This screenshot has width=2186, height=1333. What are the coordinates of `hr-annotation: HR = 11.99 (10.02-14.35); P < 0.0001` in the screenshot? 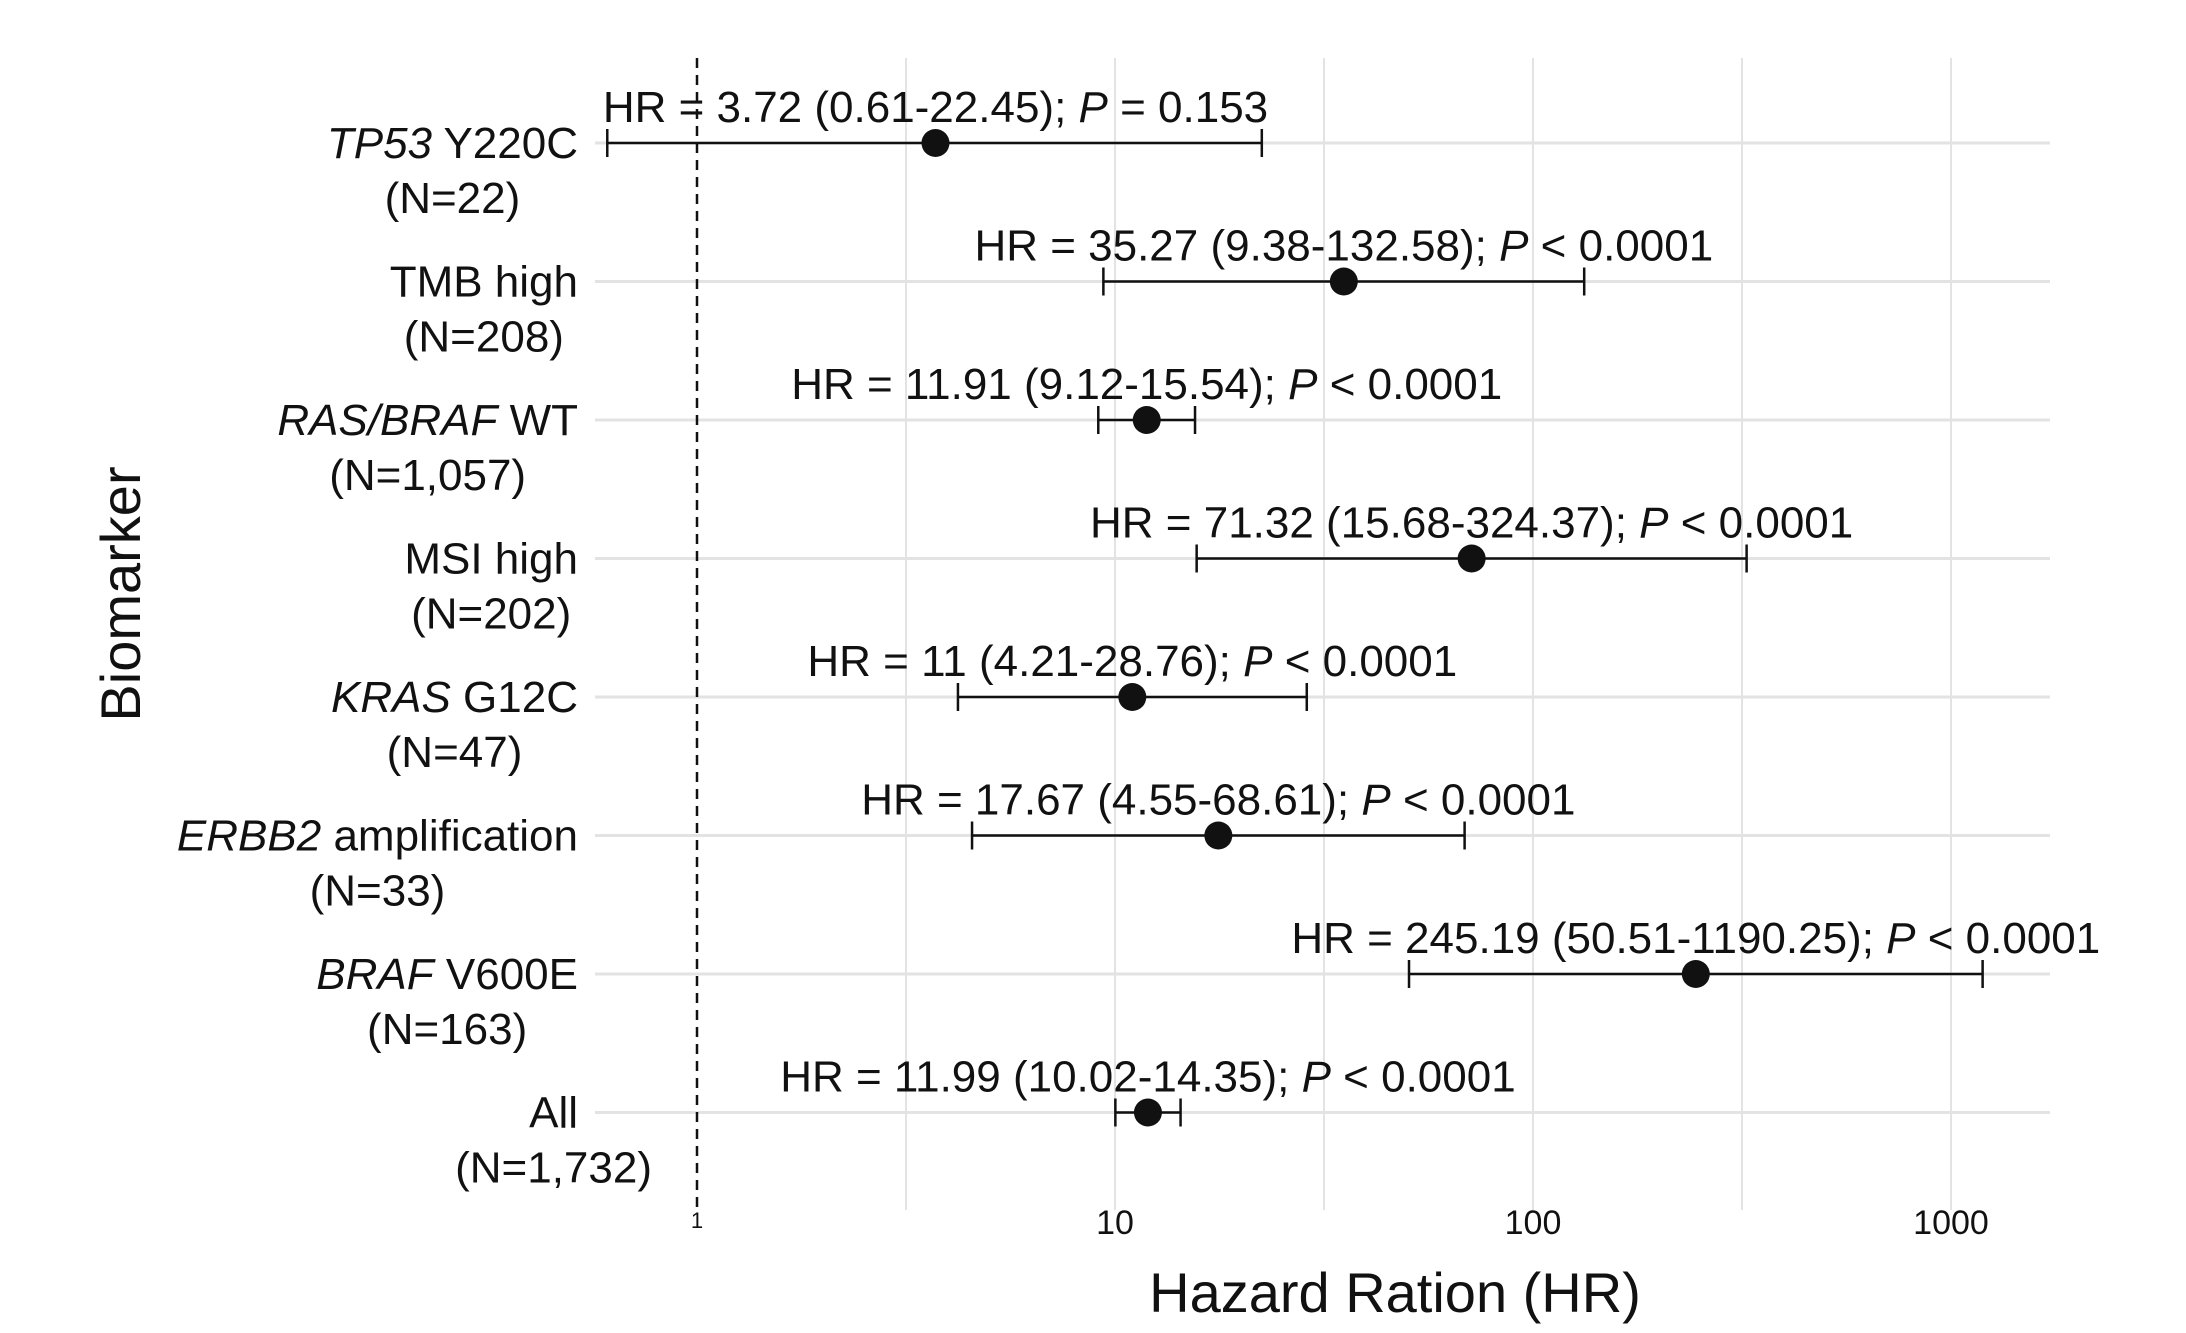 It's located at (1147, 1077).